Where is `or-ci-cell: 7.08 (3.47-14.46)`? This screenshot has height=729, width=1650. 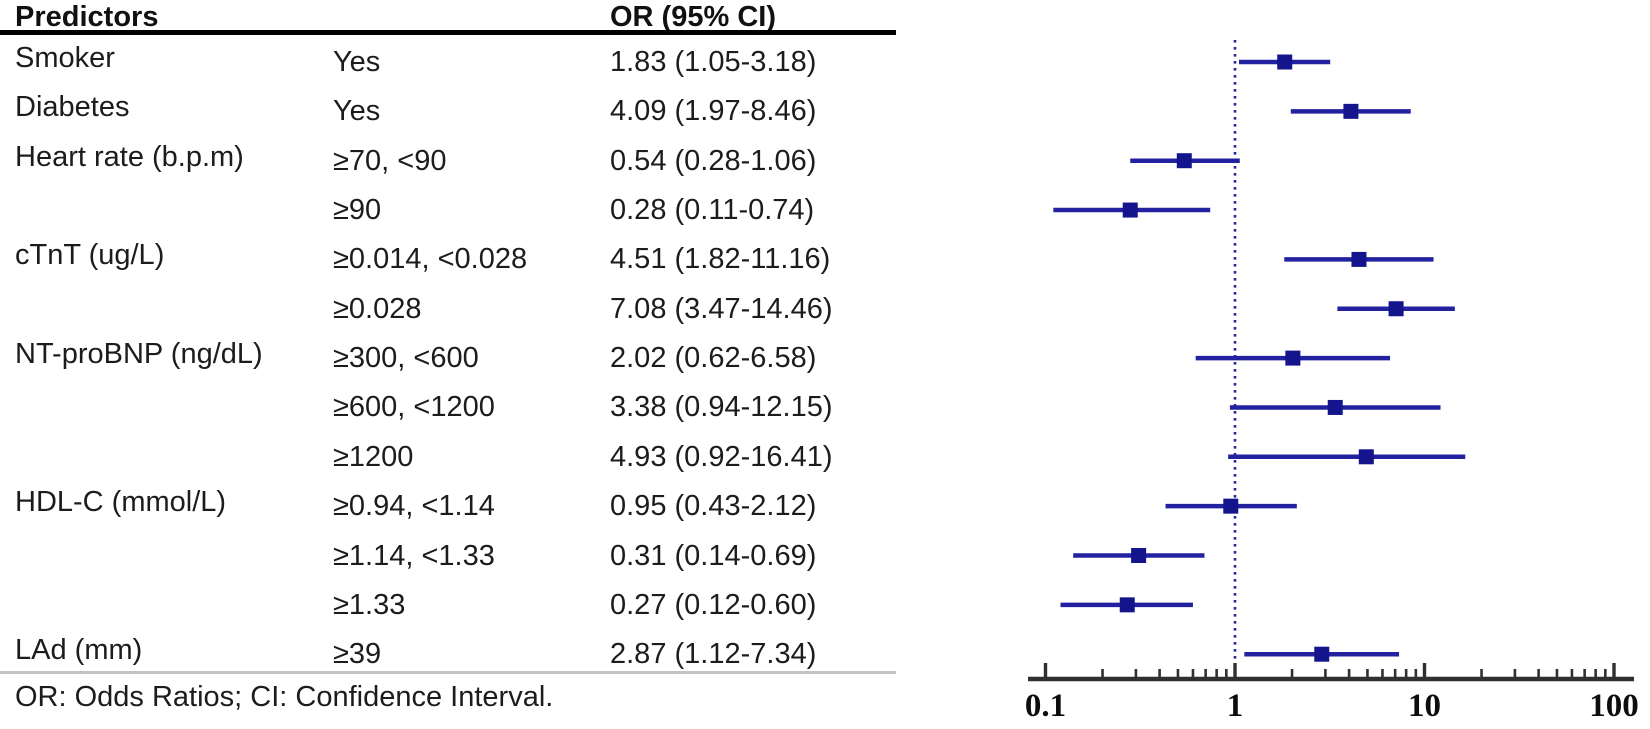 or-ci-cell: 7.08 (3.47-14.46) is located at coordinates (721, 308).